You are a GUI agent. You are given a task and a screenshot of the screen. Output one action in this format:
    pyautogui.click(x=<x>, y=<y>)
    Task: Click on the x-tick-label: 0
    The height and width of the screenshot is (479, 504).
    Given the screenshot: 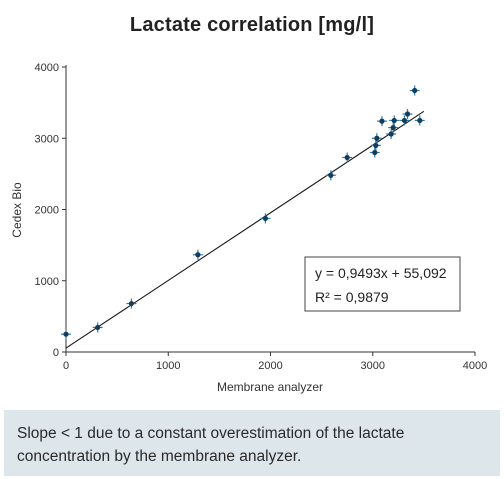 What is the action you would take?
    pyautogui.click(x=66, y=366)
    